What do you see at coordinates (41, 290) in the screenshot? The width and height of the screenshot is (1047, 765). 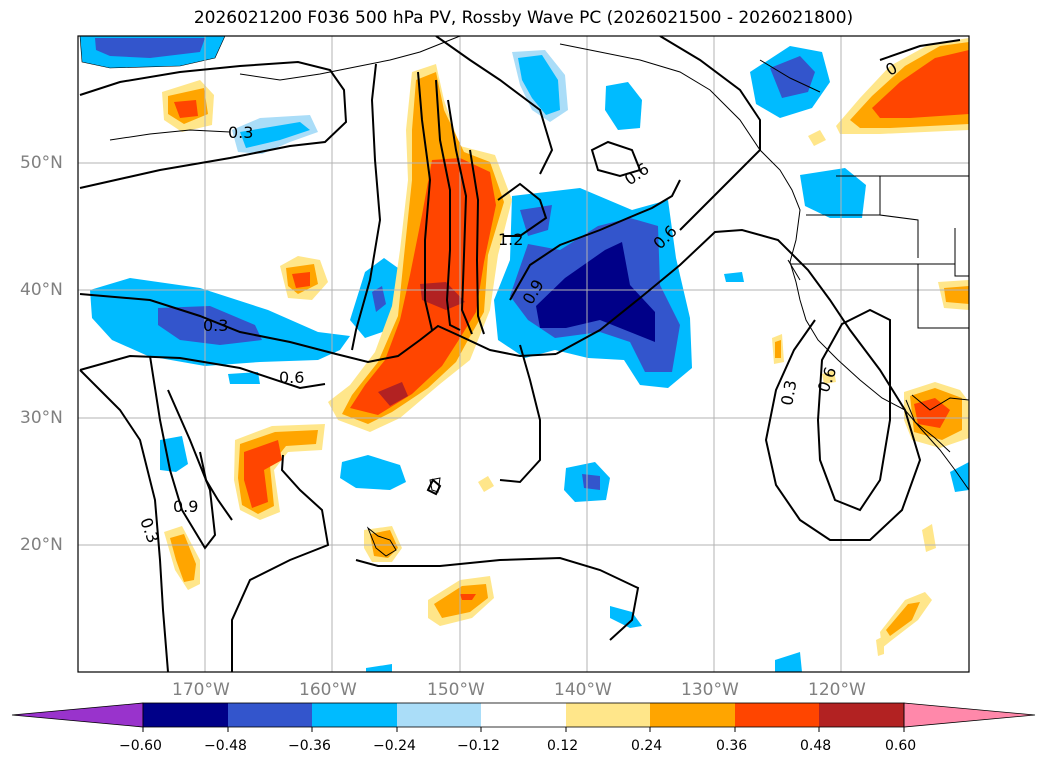 I see `lat-label-40n: 40°N` at bounding box center [41, 290].